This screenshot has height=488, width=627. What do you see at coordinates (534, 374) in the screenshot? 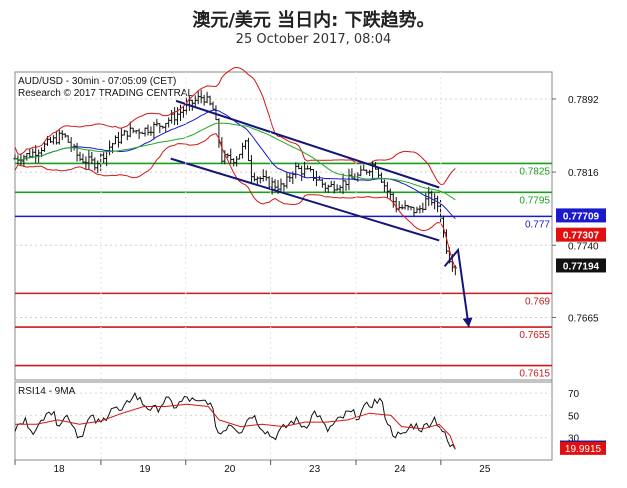
I see `level-label: 0.7615` at bounding box center [534, 374].